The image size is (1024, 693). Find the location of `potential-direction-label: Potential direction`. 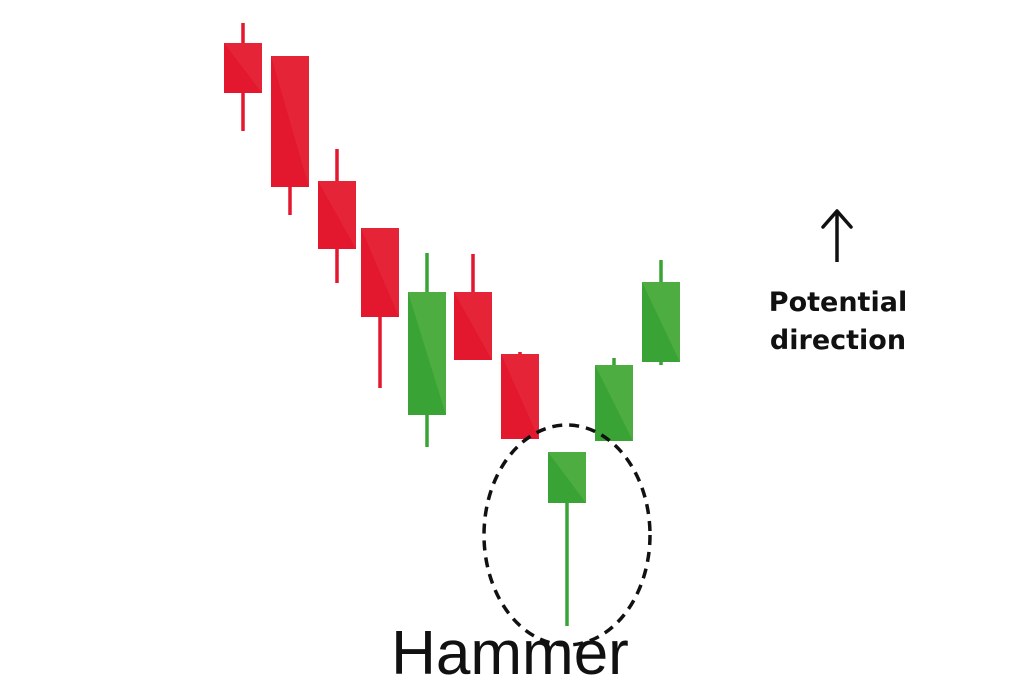

potential-direction-label: Potential direction is located at coordinates (838, 322).